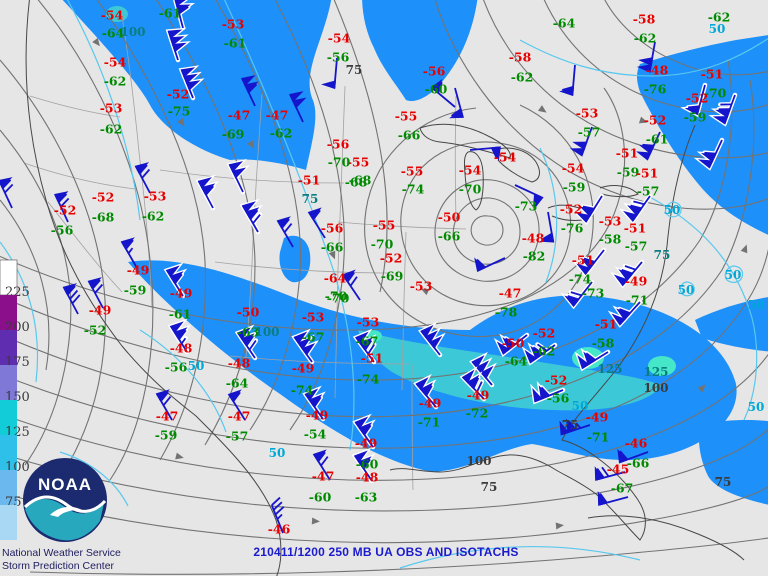  Describe the element at coordinates (360, 180) in the screenshot. I see `svg-text: -68` at that location.